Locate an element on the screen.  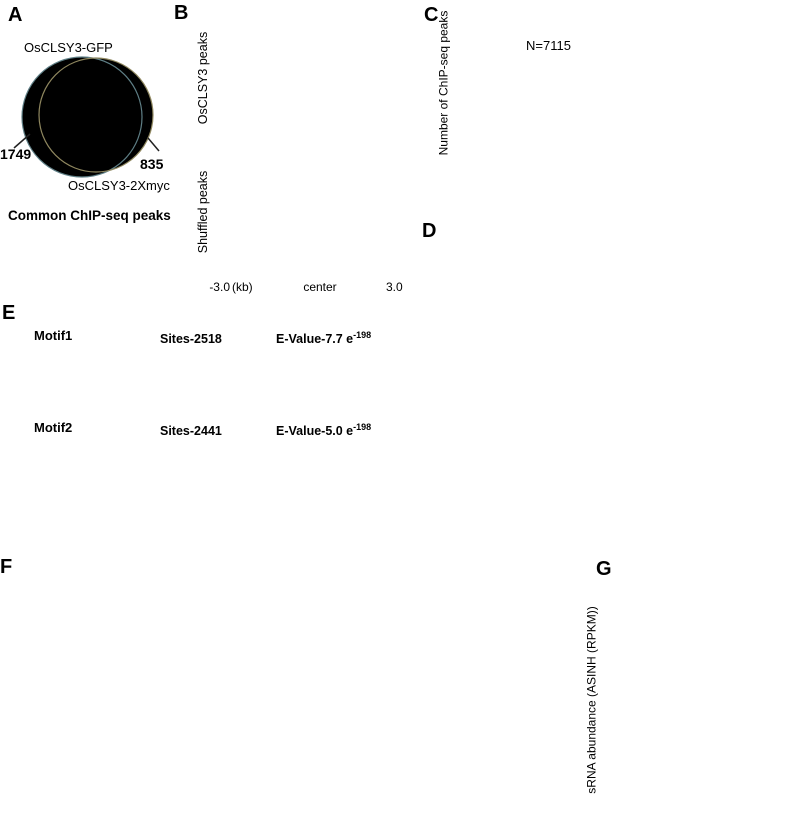
motif2-logo is located at coordinates (214, 469).